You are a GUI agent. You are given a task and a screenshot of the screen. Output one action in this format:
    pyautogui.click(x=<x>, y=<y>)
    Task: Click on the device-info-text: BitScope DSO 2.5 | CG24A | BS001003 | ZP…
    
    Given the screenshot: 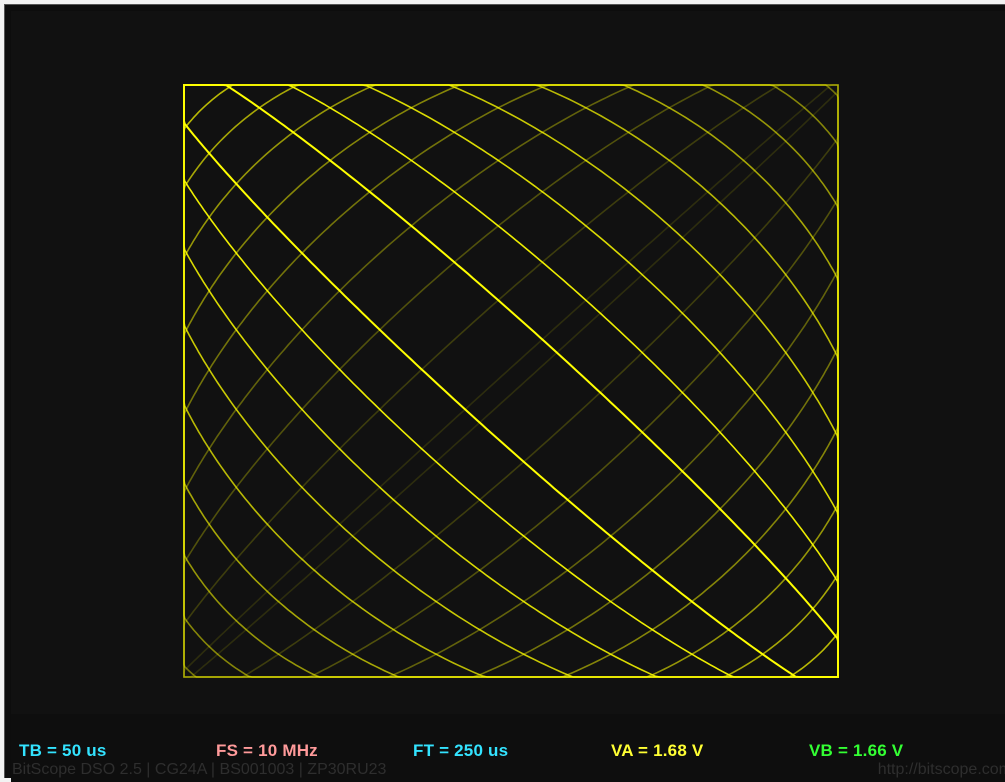 What is the action you would take?
    pyautogui.click(x=199, y=769)
    